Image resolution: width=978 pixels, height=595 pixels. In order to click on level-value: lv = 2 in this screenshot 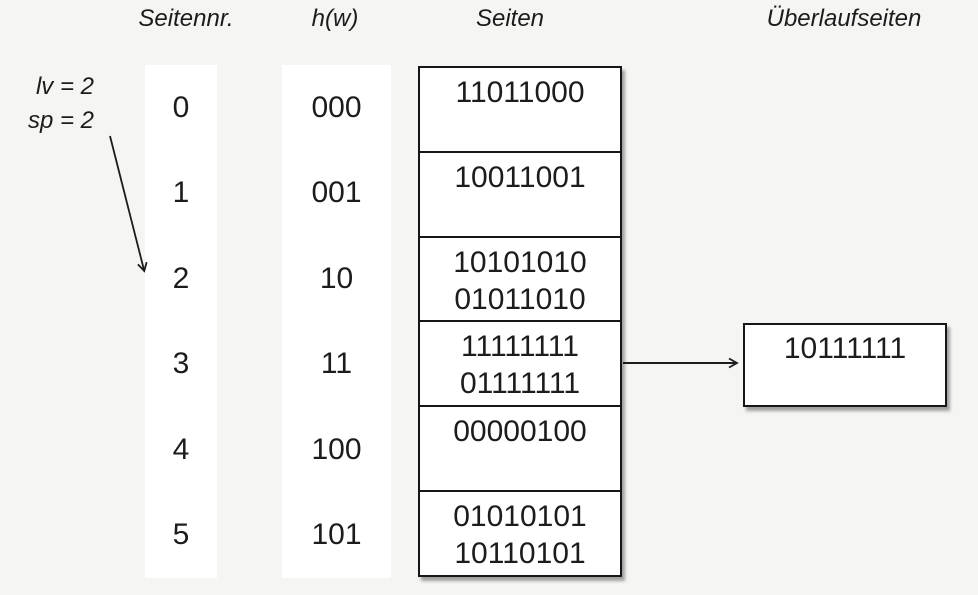, I will do `click(64, 86)`.